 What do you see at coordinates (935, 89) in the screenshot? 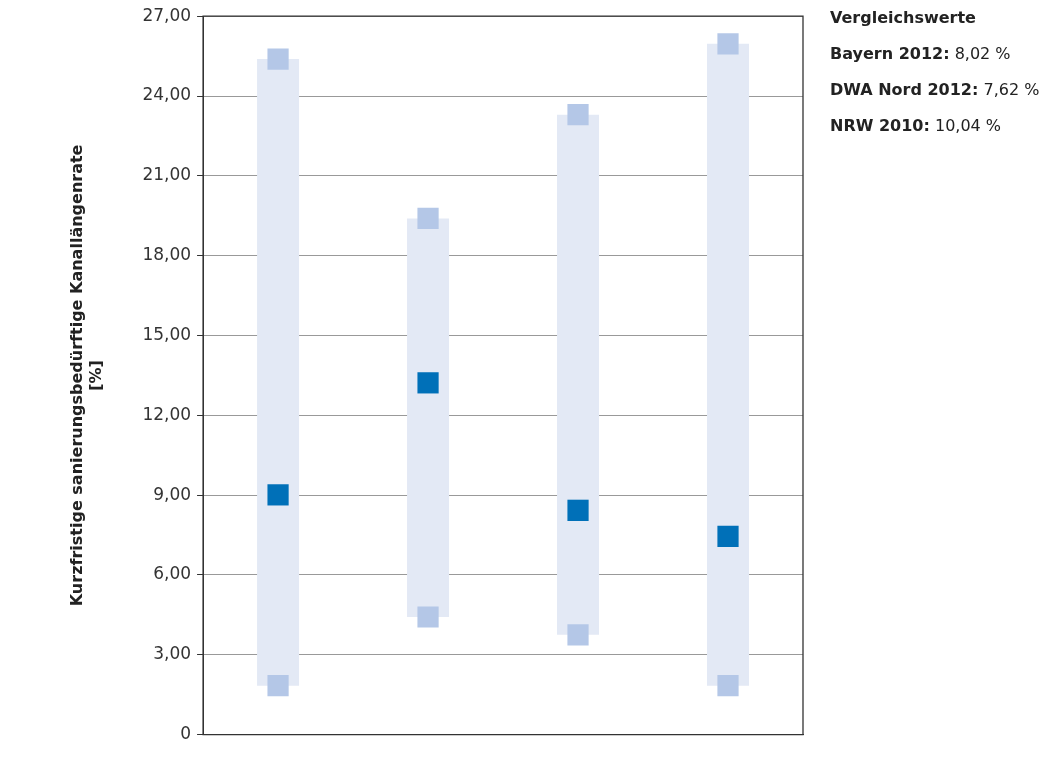
I see `text: DWA Nord 2012: 7,62 %` at bounding box center [935, 89].